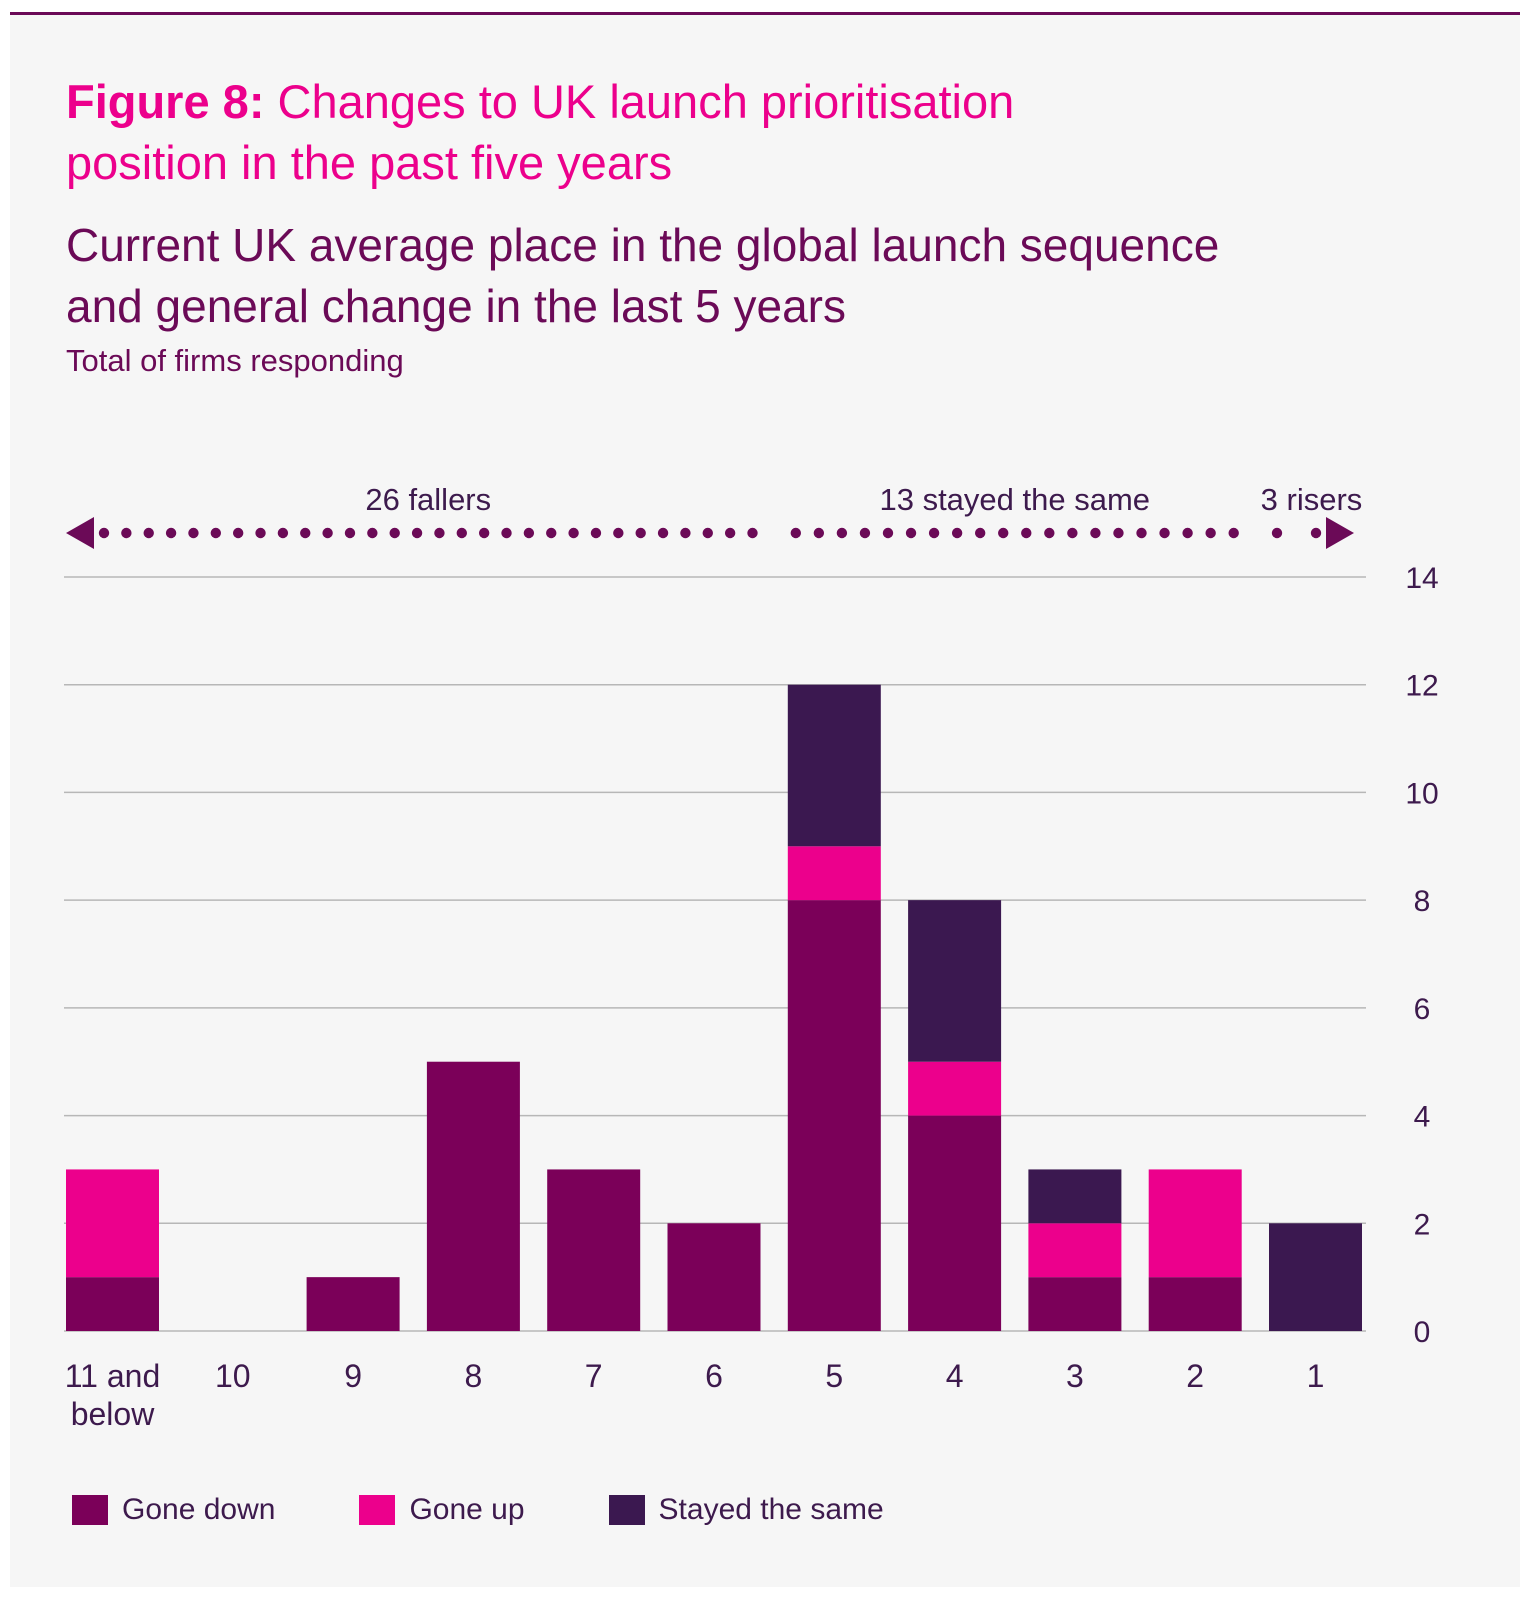  I want to click on x-tick-label: 3, so click(1075, 1376).